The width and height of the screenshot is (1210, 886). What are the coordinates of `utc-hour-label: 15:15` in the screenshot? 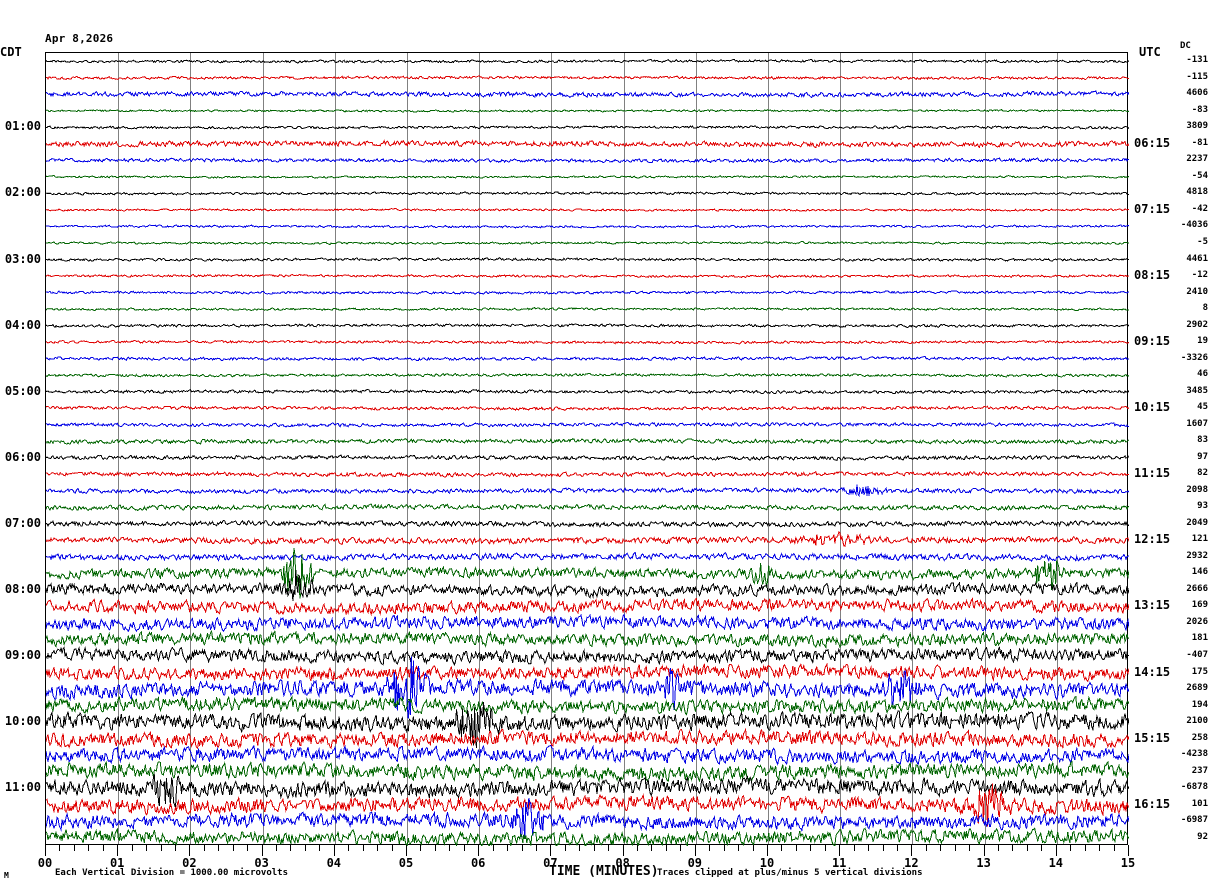 It's located at (1152, 737).